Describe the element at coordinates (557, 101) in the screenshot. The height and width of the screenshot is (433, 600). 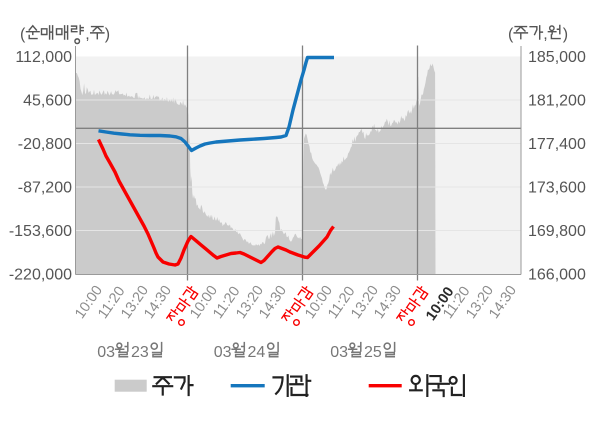
I see `svg-text: 181,200` at that location.